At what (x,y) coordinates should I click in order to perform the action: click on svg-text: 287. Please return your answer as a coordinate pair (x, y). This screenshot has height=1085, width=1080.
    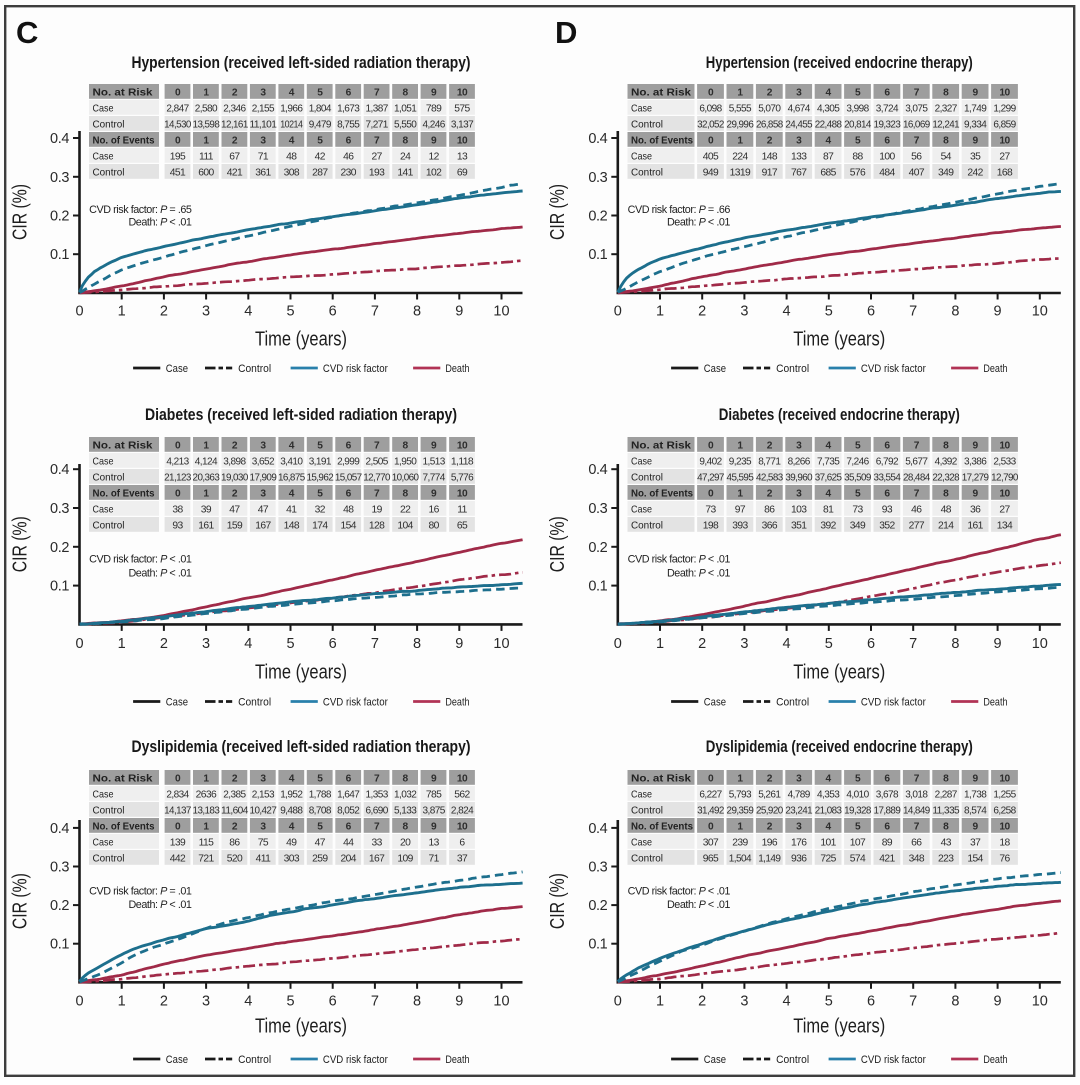
    Looking at the image, I should click on (320, 172).